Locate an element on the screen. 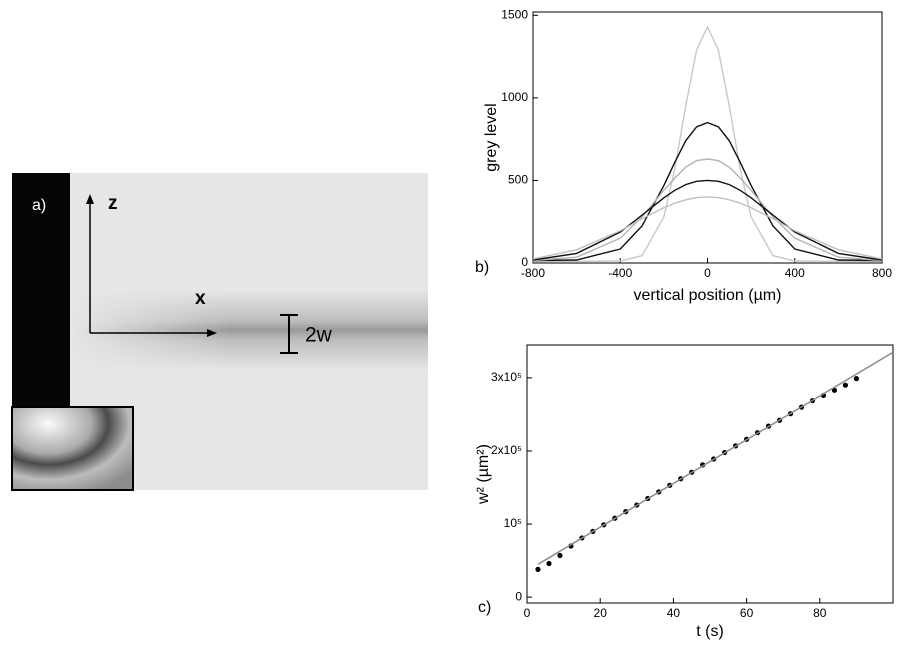 Image resolution: width=898 pixels, height=648 pixels. x-tick-label: 60 is located at coordinates (747, 613).